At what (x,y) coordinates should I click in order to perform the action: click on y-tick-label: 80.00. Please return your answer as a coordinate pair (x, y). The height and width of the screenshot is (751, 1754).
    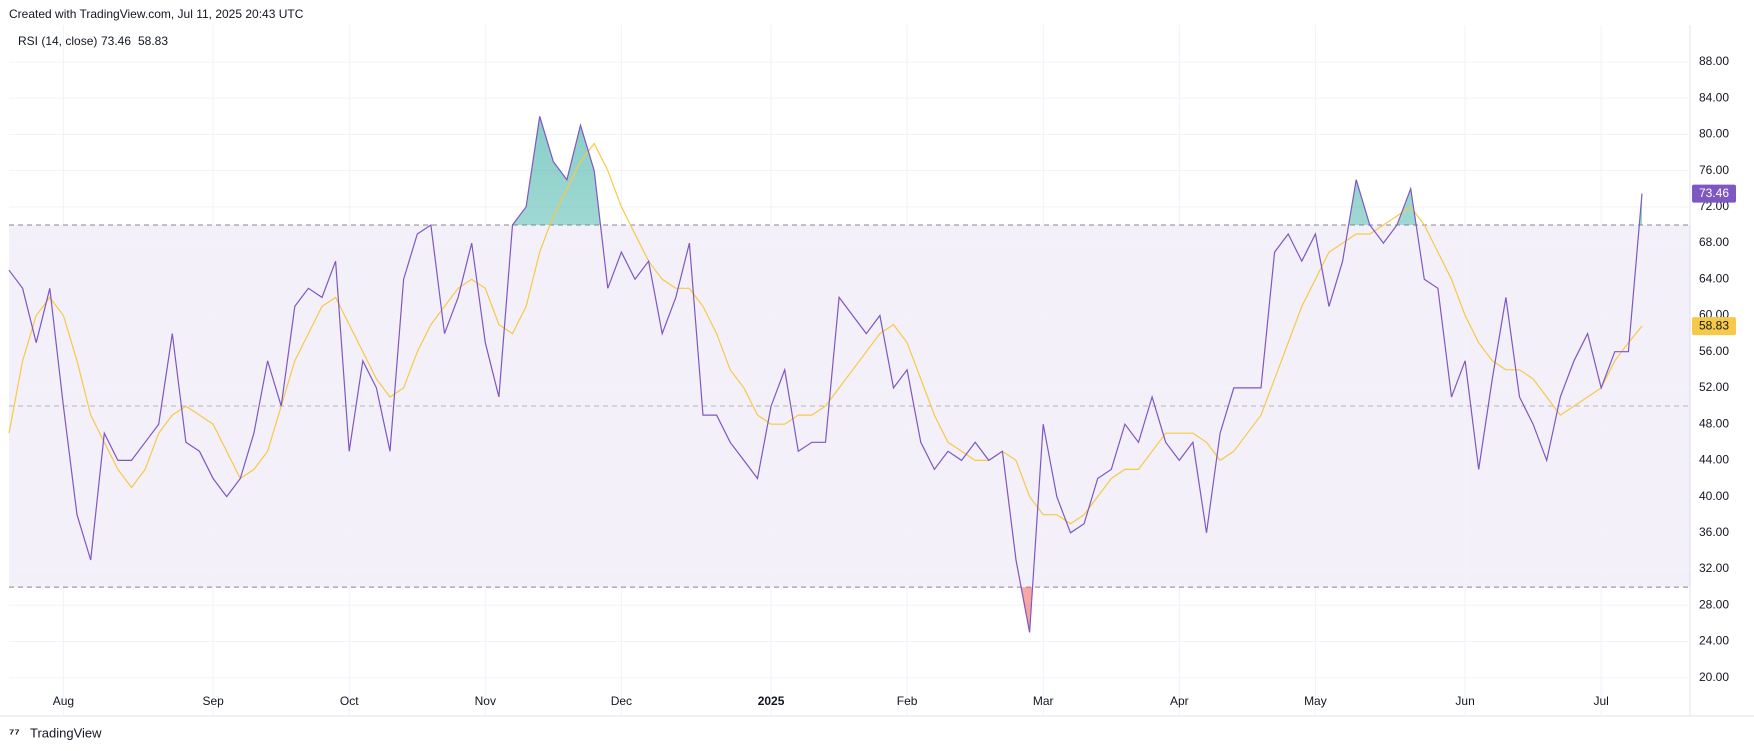
    Looking at the image, I should click on (1714, 134).